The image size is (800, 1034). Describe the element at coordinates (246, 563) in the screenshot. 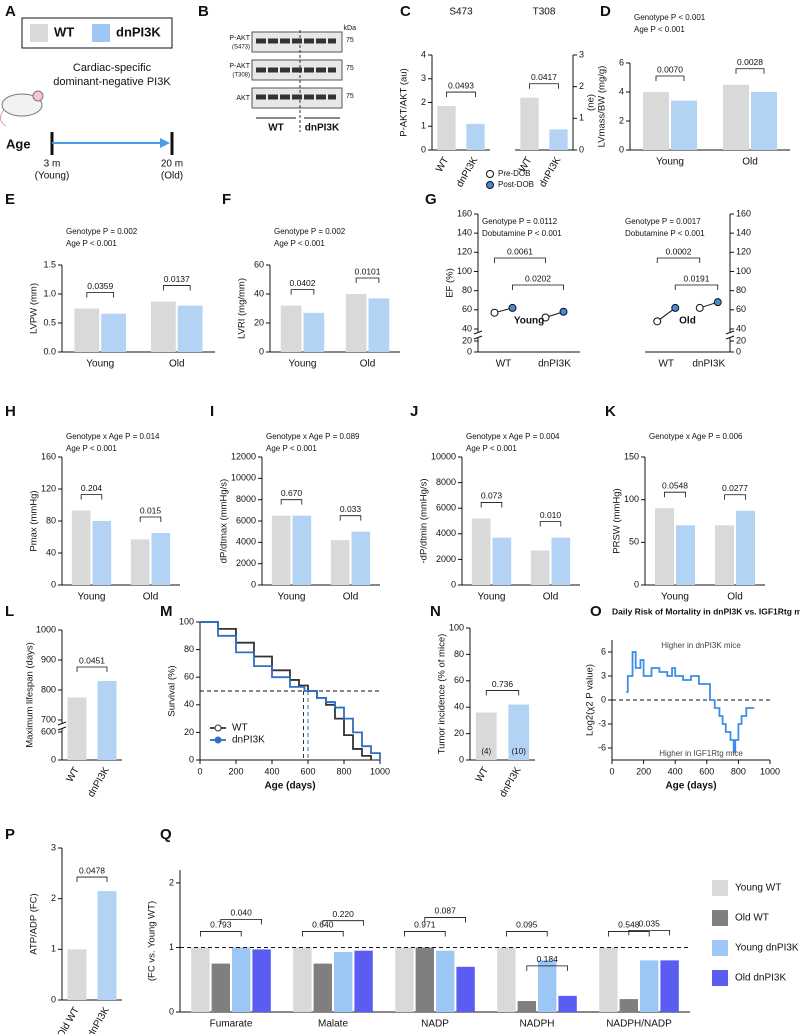

I see `y-tick-label: 2000` at that location.